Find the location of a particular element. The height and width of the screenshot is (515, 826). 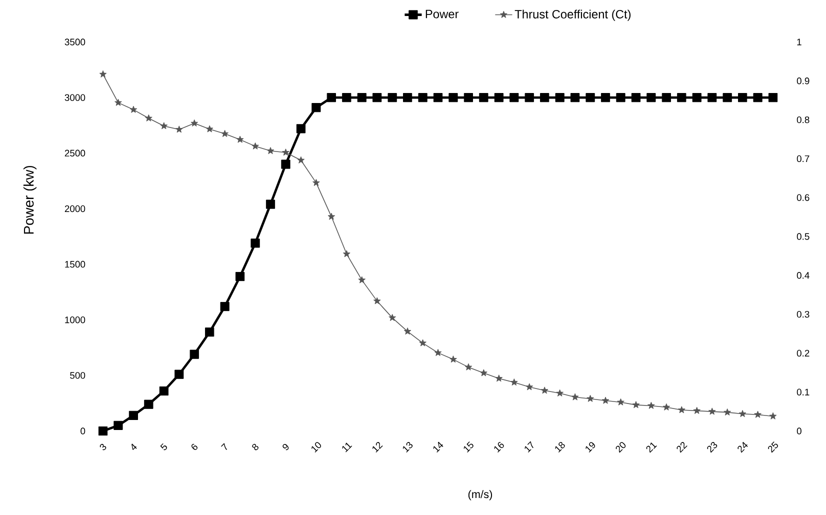

x-tick-label: 23 is located at coordinates (712, 447).